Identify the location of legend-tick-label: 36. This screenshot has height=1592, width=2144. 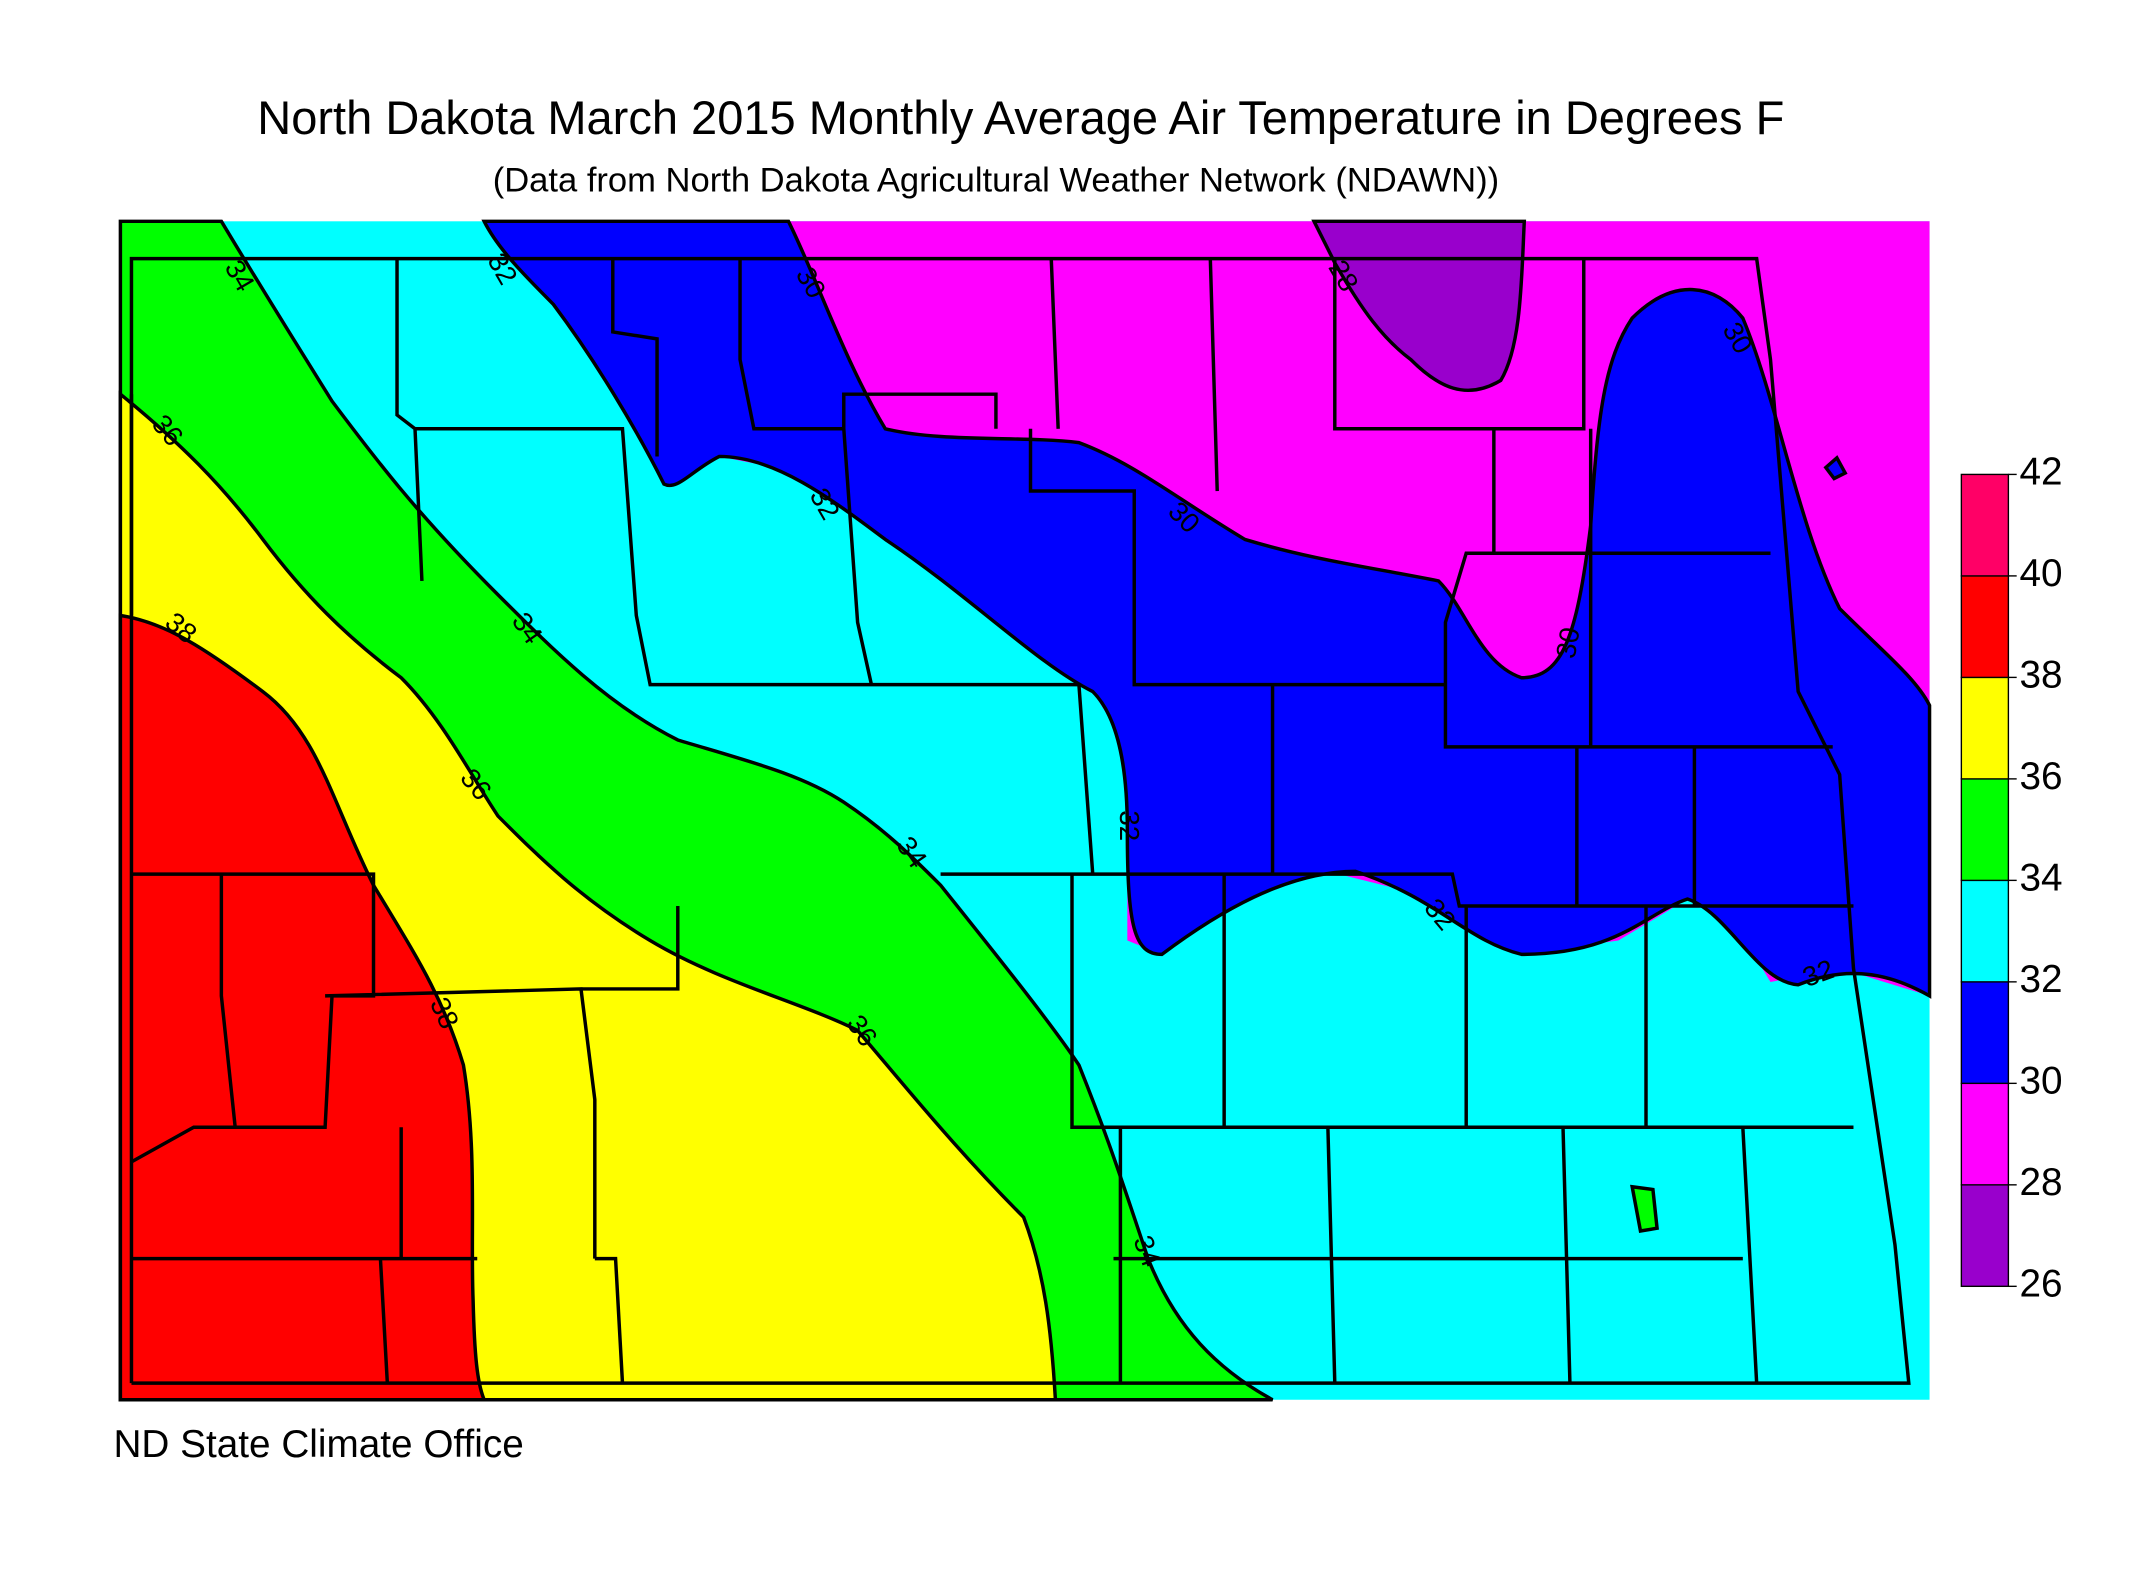
(2040, 776).